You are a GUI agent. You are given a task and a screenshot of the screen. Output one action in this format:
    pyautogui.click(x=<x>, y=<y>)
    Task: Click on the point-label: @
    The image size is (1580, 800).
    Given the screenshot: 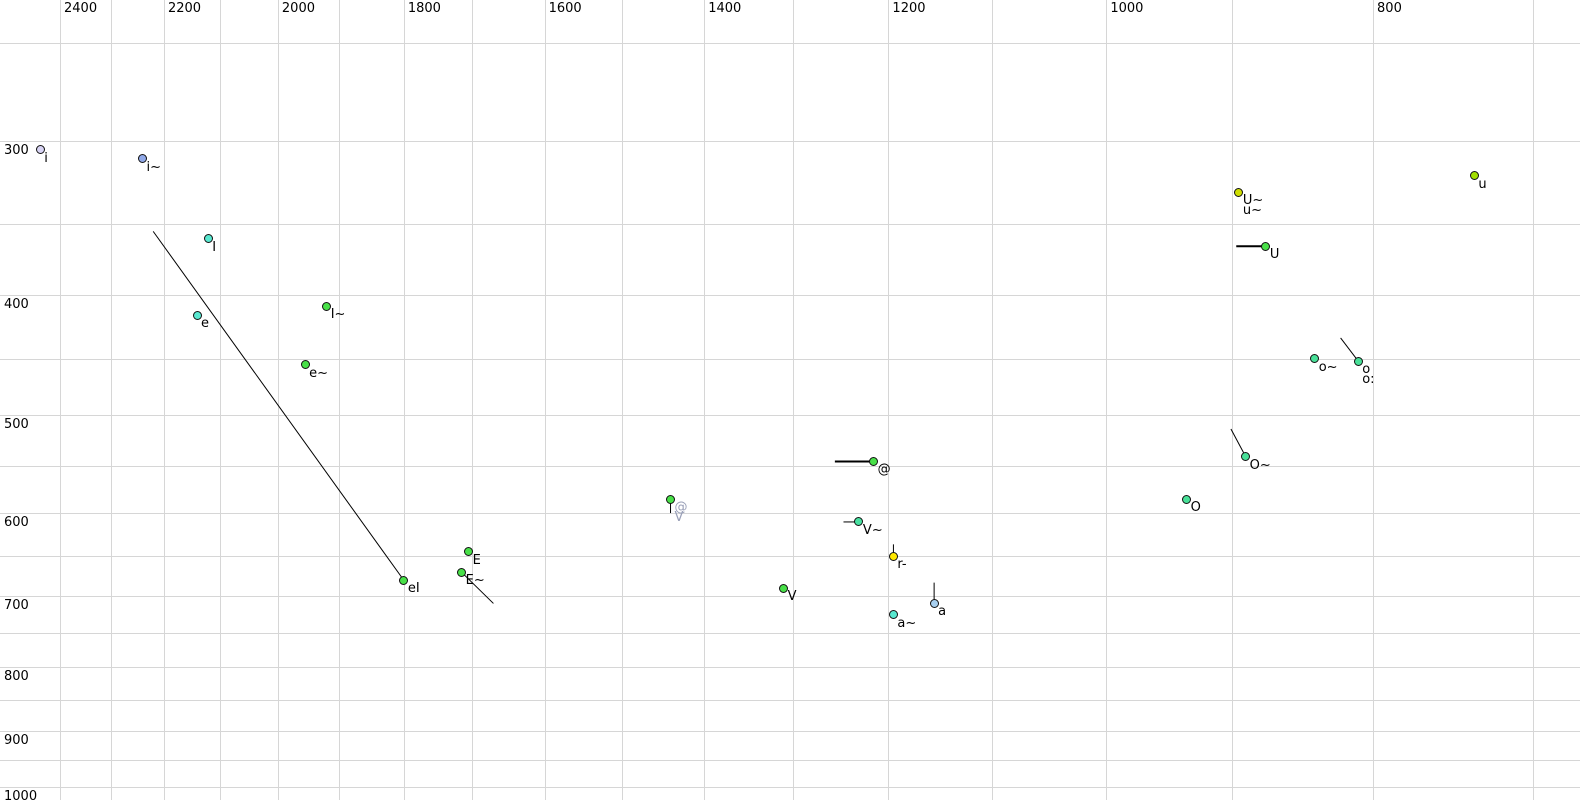 What is the action you would take?
    pyautogui.click(x=884, y=470)
    